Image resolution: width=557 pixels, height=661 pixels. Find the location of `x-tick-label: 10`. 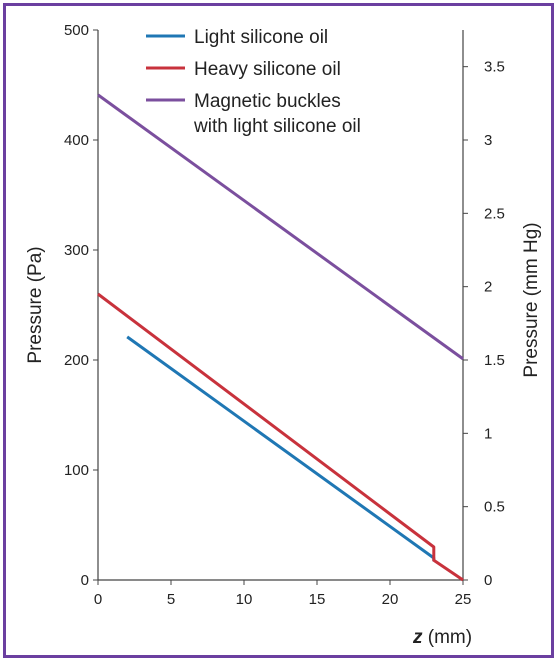

x-tick-label: 10 is located at coordinates (244, 599).